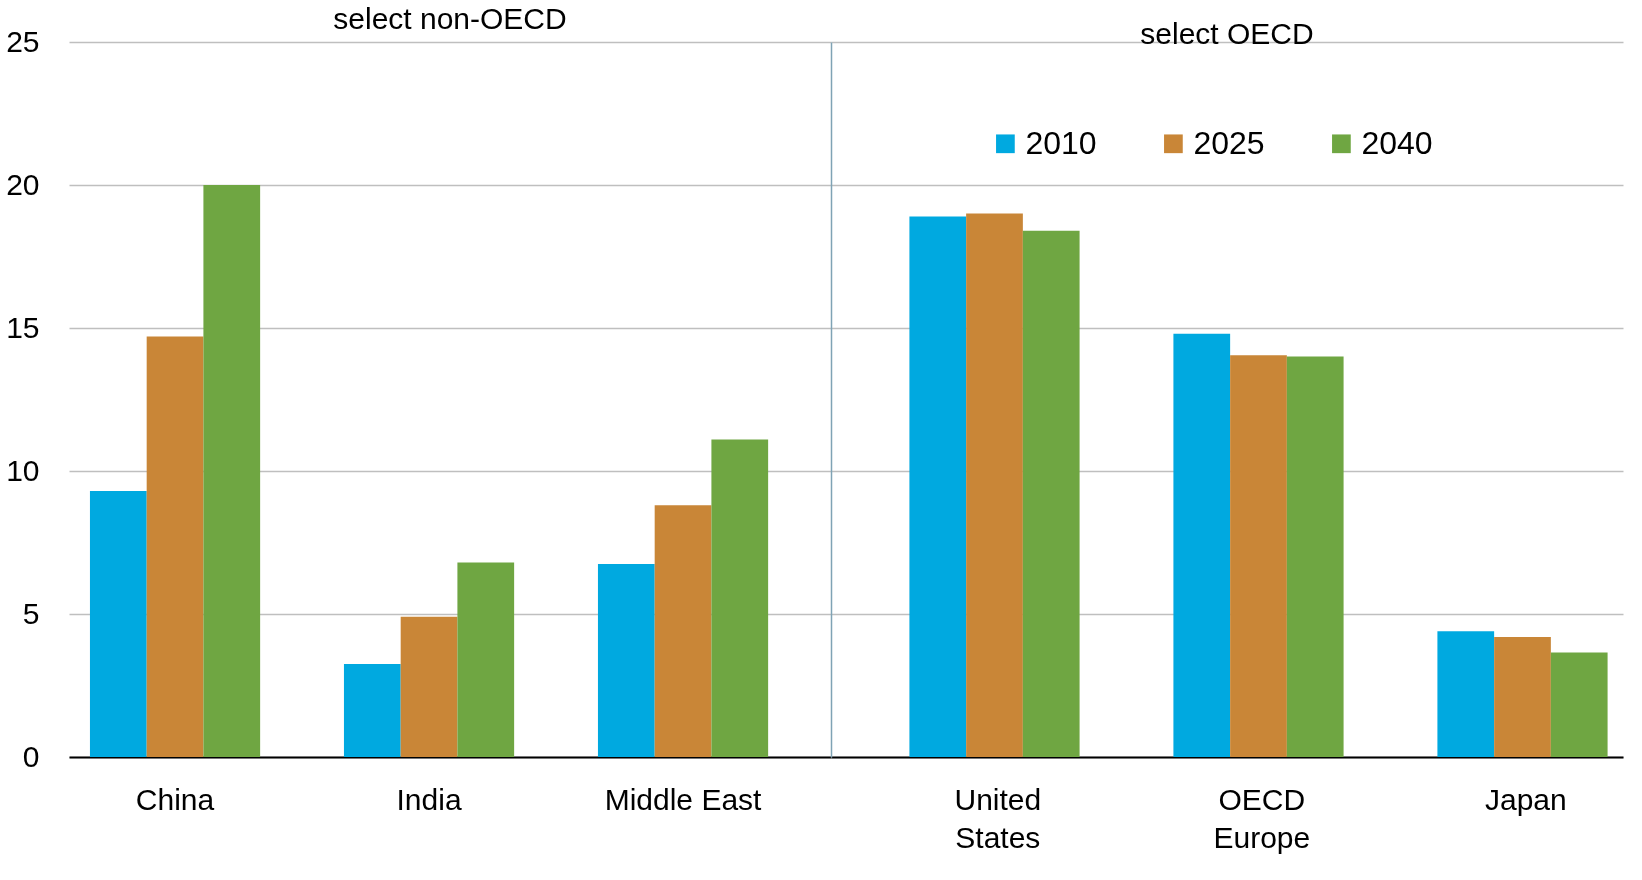 The height and width of the screenshot is (880, 1642). Describe the element at coordinates (23, 41) in the screenshot. I see `y-tick-label: 25` at that location.